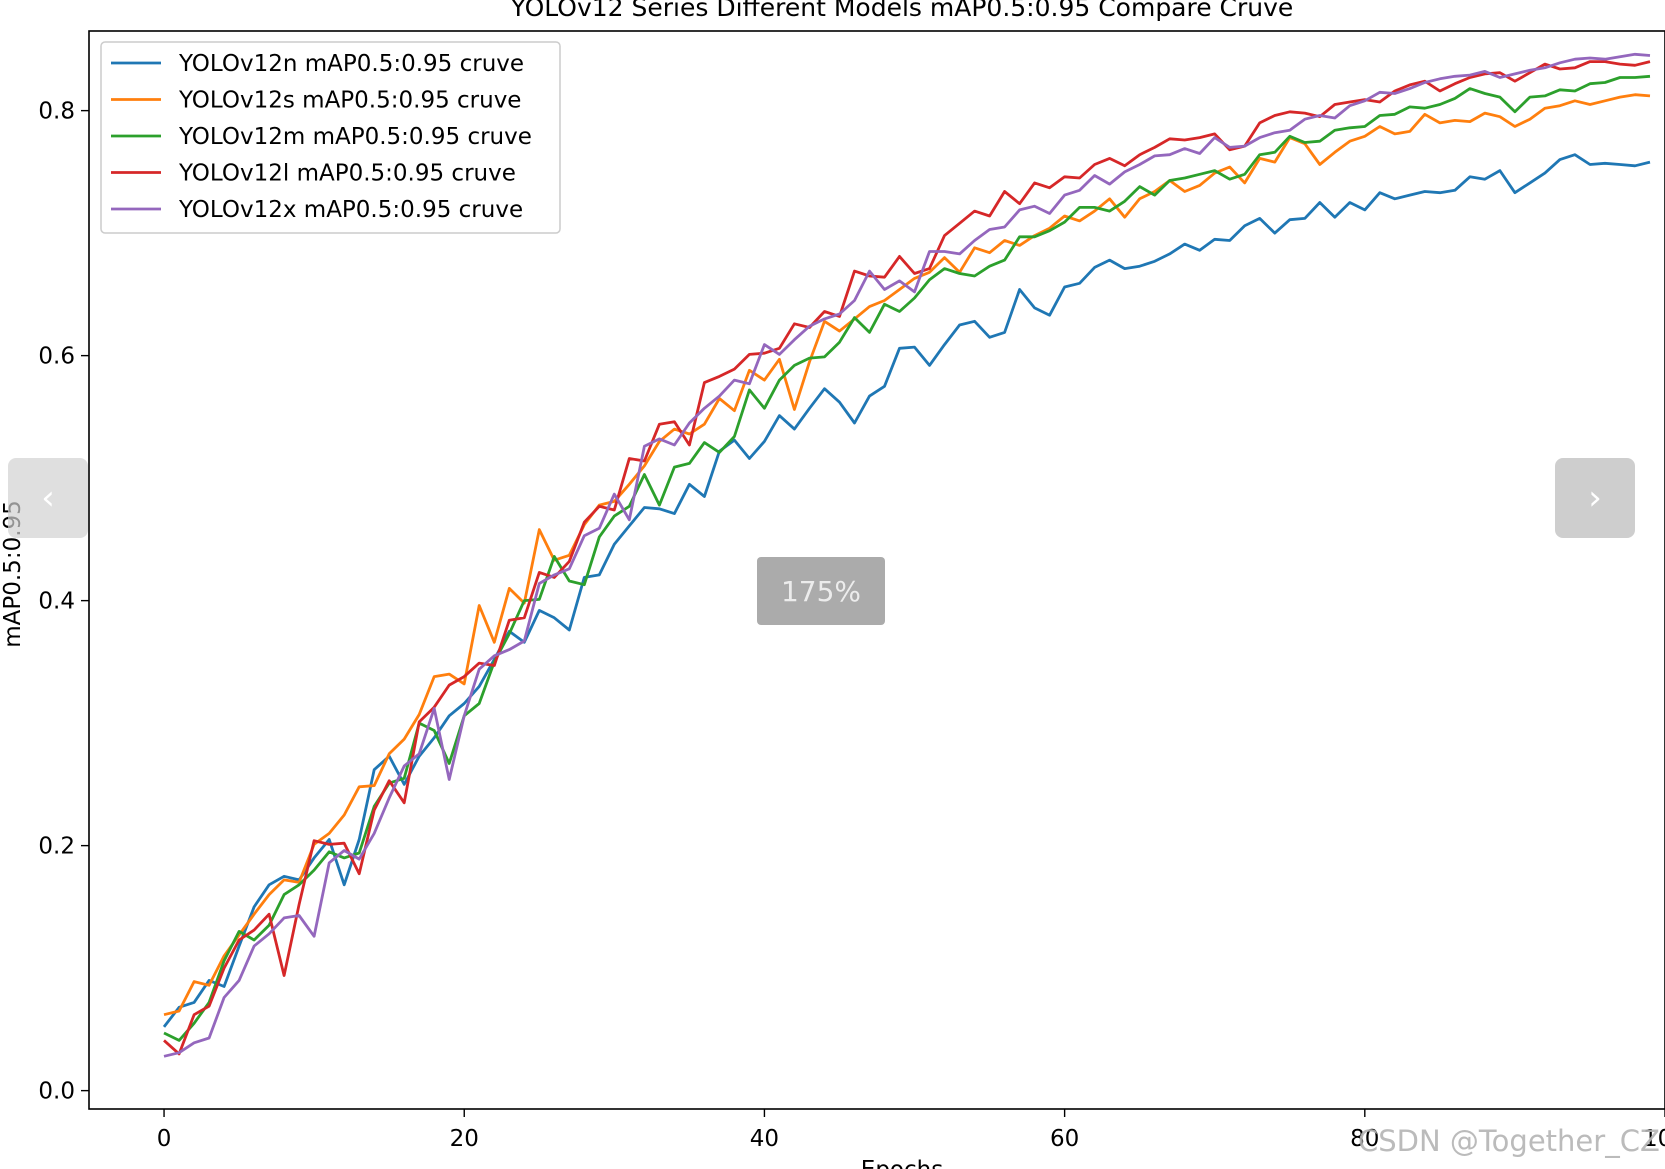 This screenshot has width=1665, height=1169. Describe the element at coordinates (56, 1092) in the screenshot. I see `y-tick-label: 0.0` at that location.